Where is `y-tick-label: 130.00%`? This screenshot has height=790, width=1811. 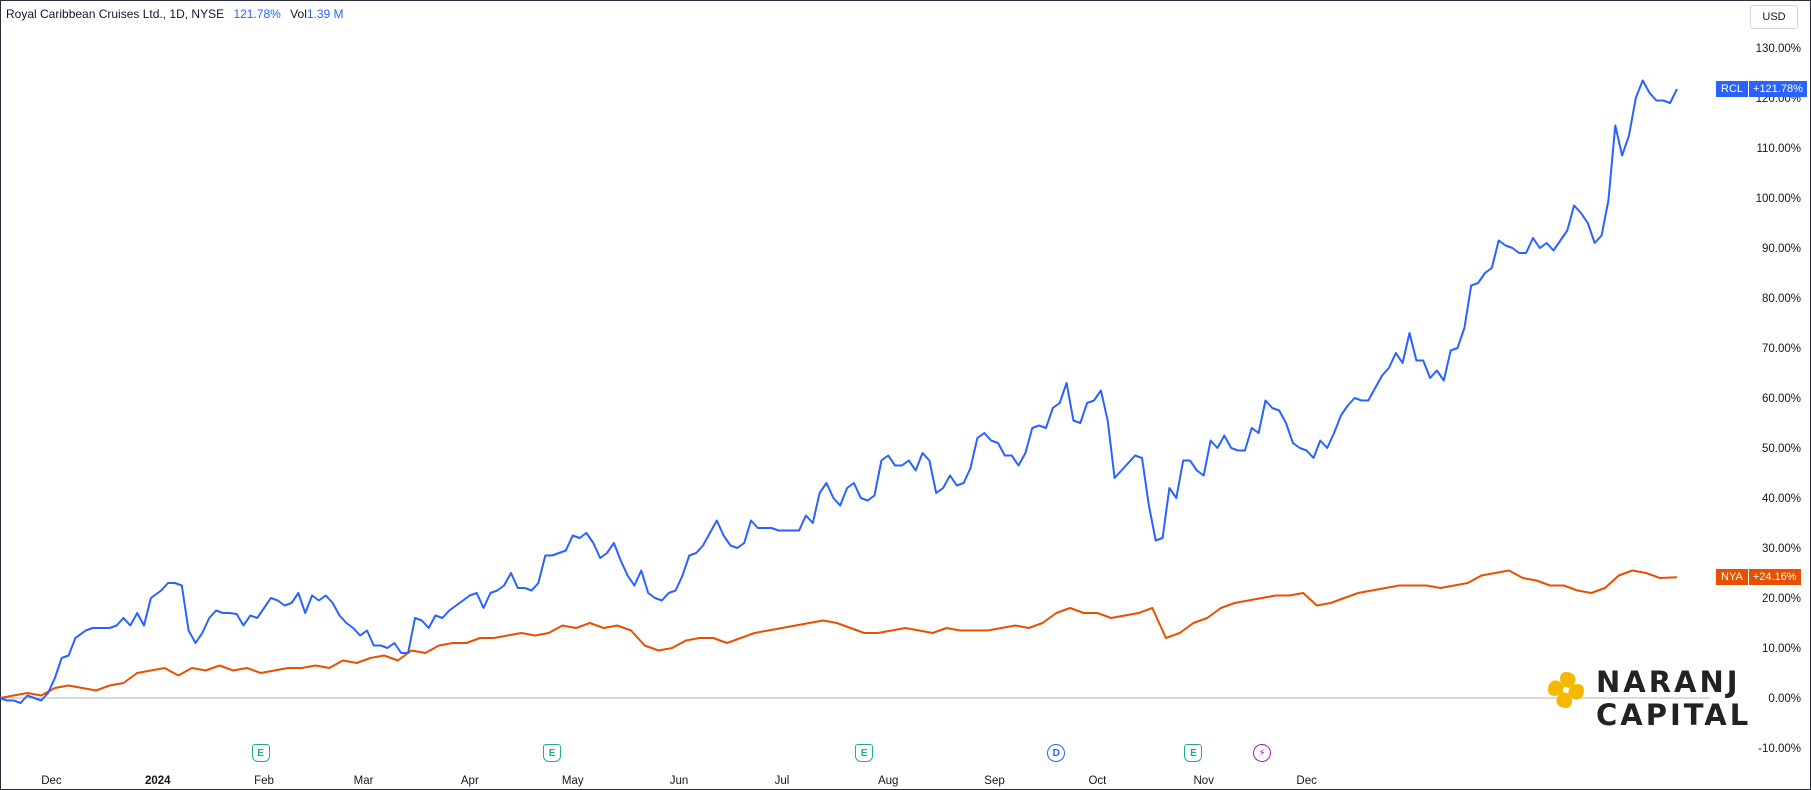
y-tick-label: 130.00% is located at coordinates (1778, 49).